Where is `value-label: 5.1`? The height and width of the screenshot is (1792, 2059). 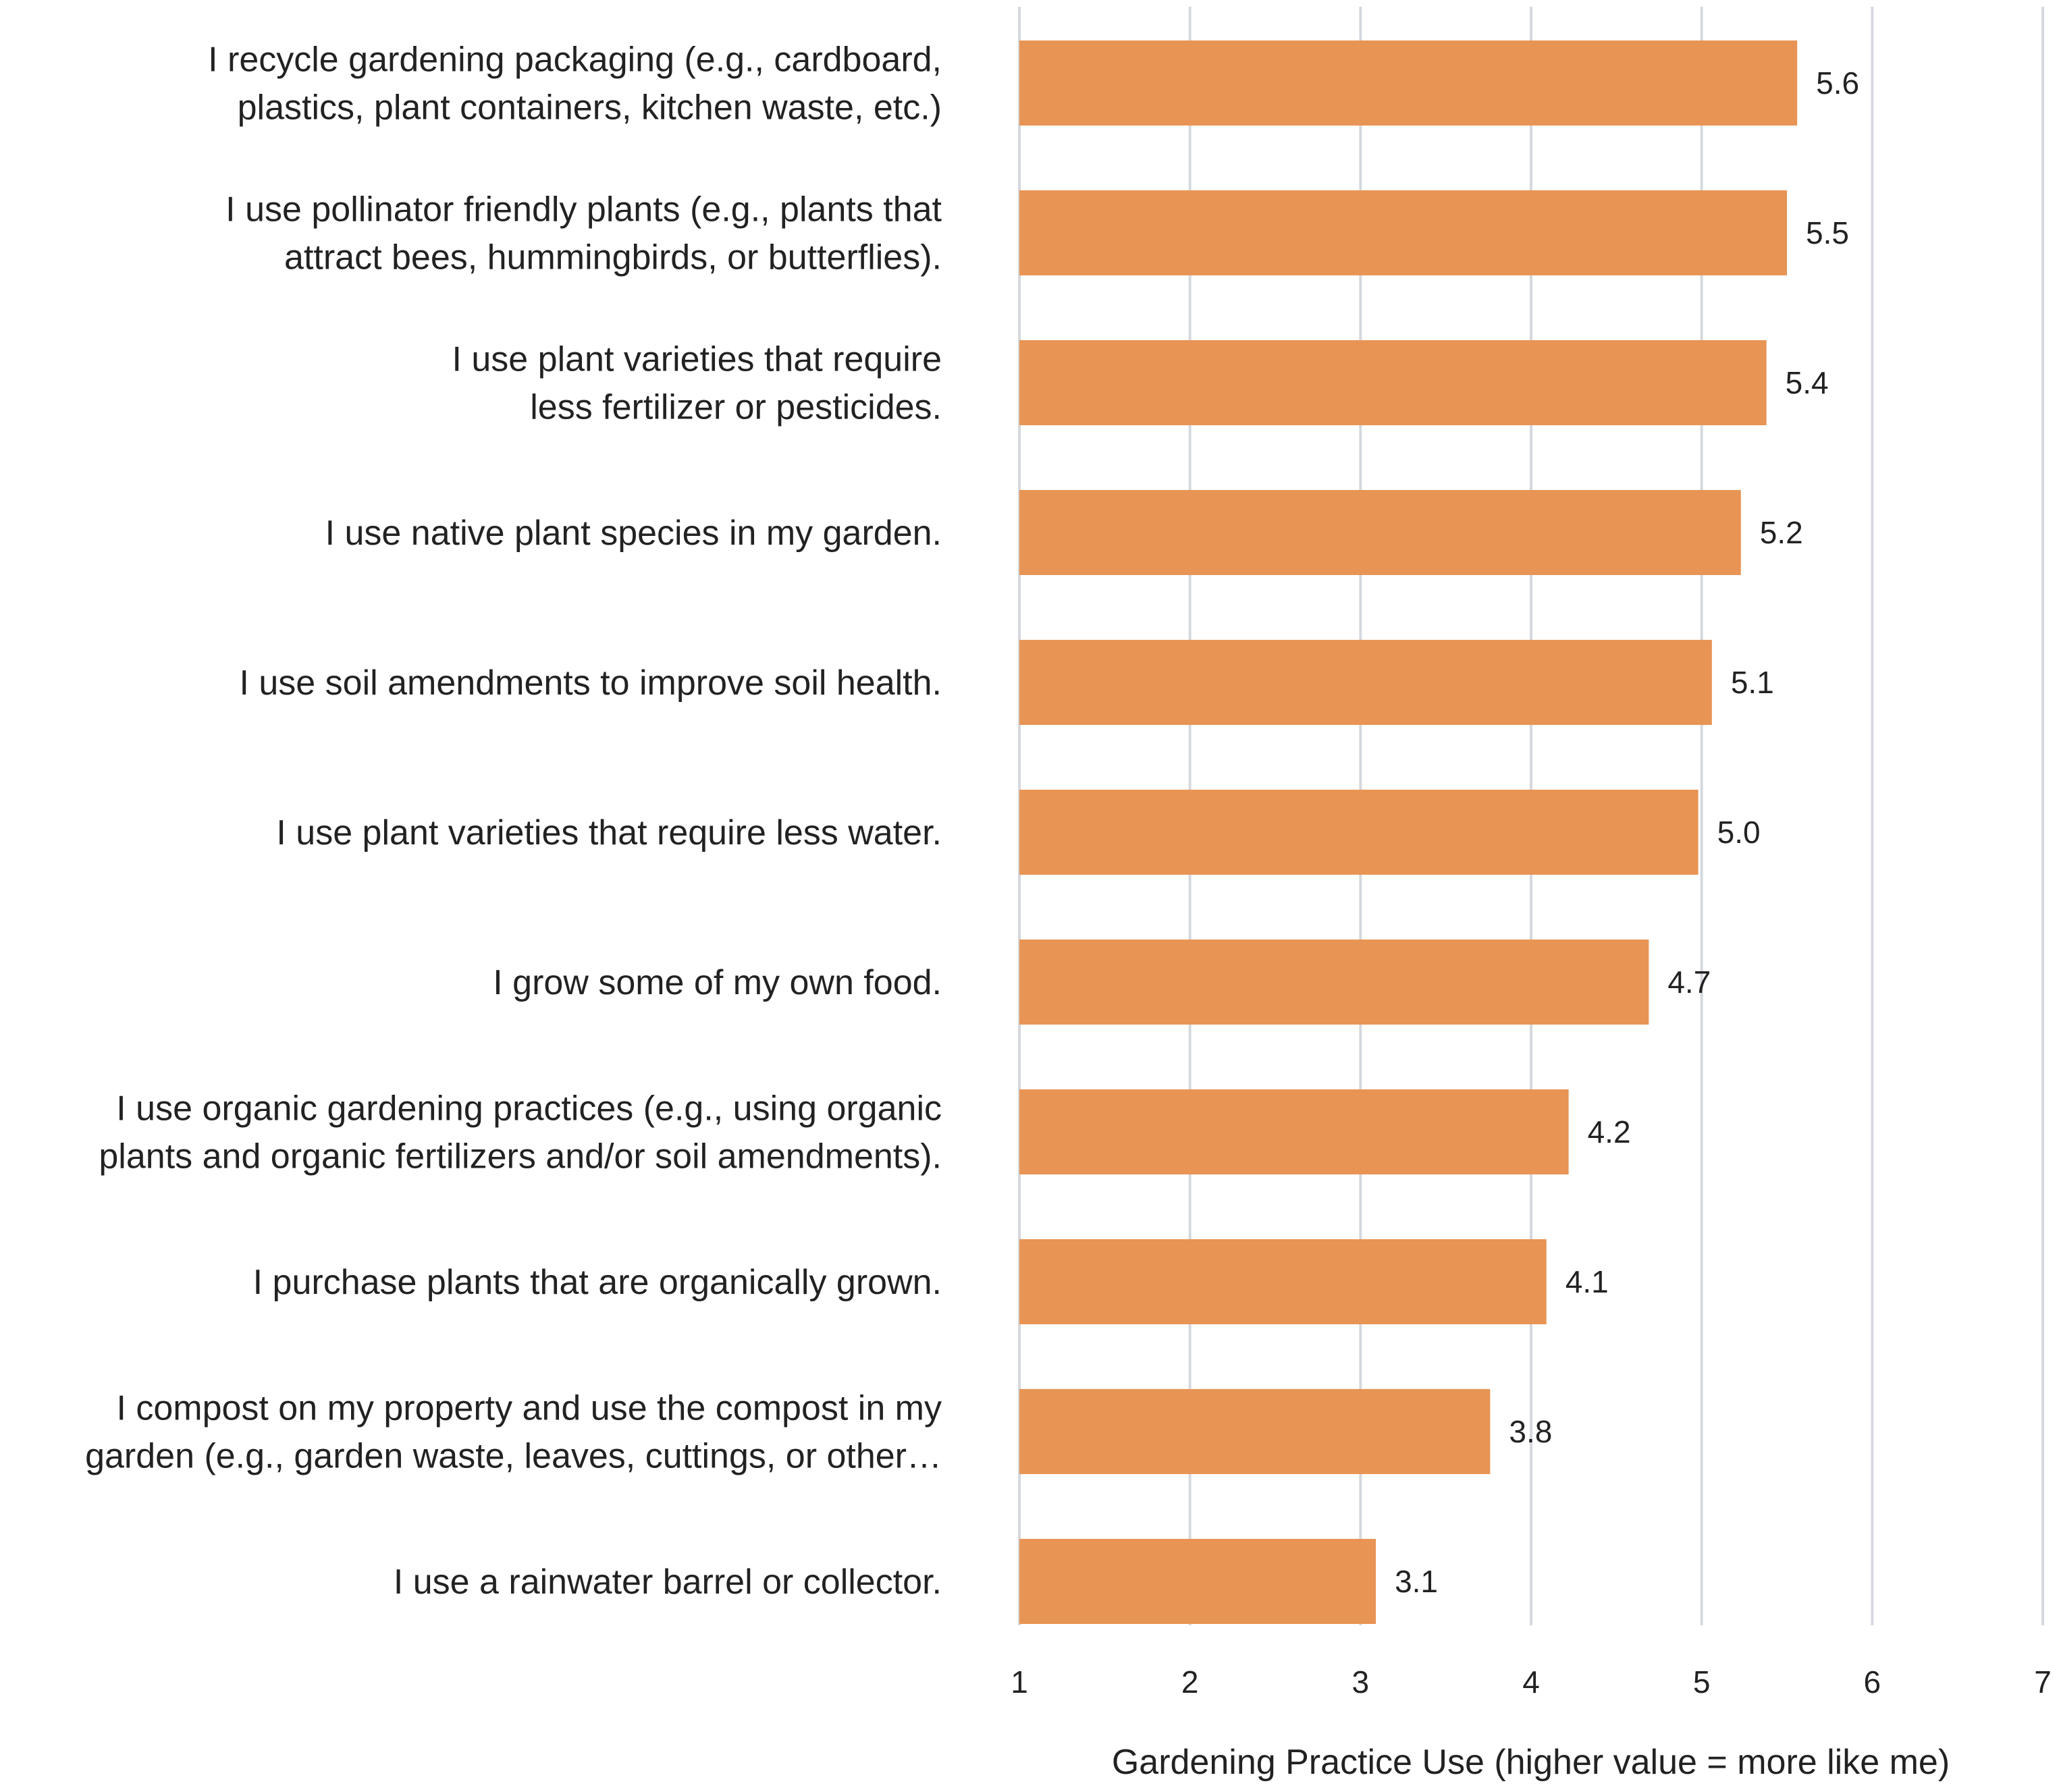 value-label: 5.1 is located at coordinates (1752, 682).